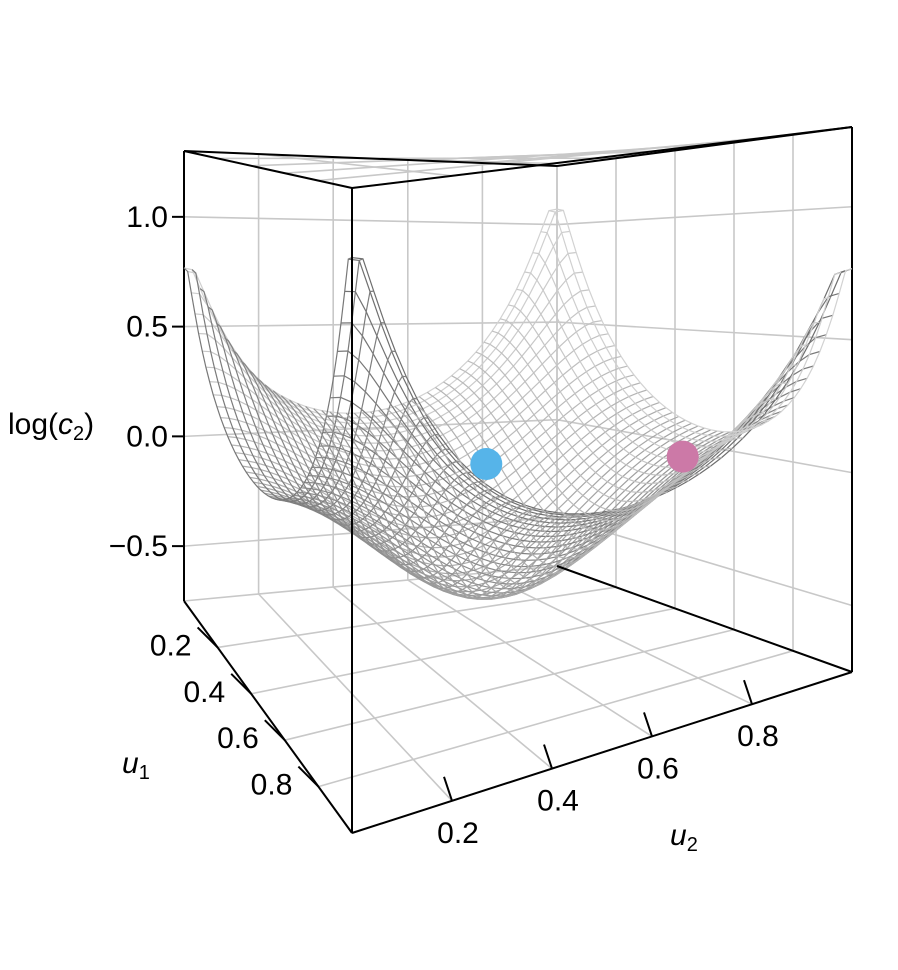 Image resolution: width=898 pixels, height=970 pixels. I want to click on u2-tick-label: 0.2, so click(458, 833).